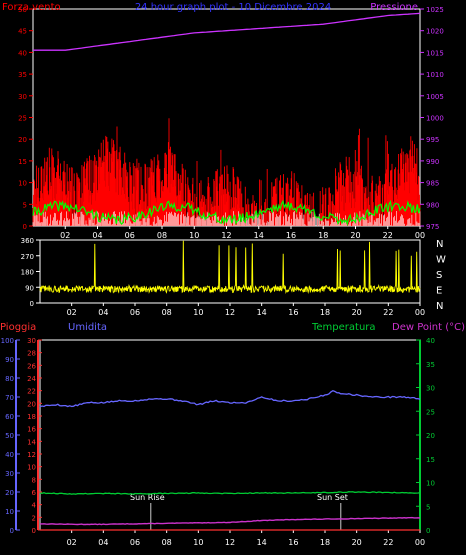 Image resolution: width=466 pixels, height=555 pixels. I want to click on temperature-tick-label: 35, so click(430, 365).